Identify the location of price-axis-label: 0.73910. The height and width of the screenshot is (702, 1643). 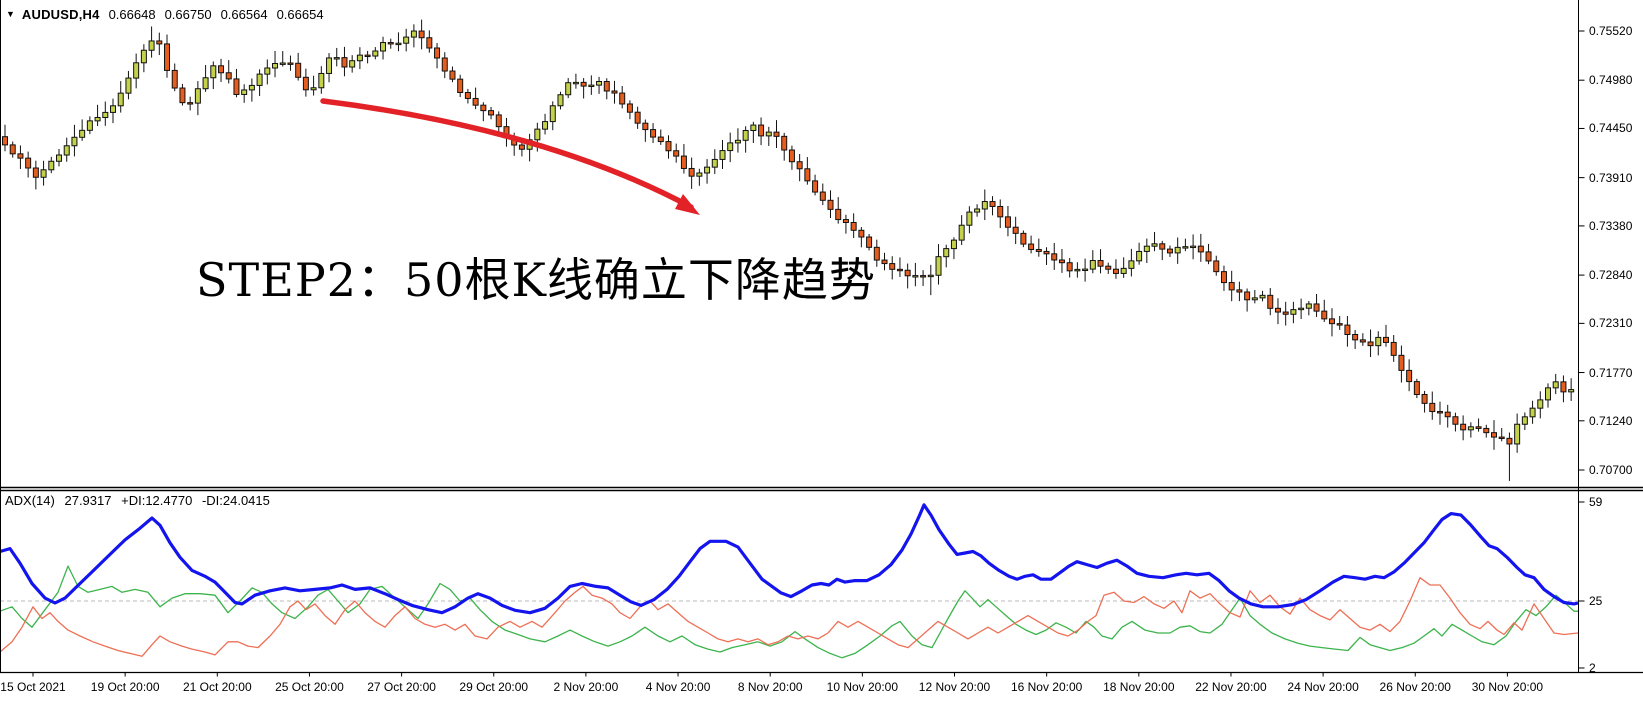
(1611, 177).